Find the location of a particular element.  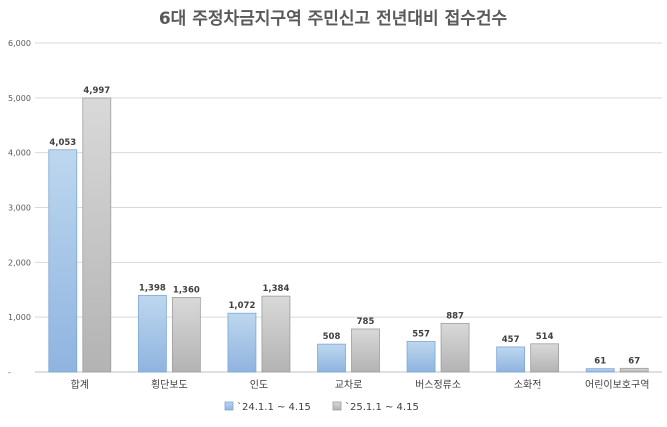

y-tick-label: - is located at coordinates (9, 372).